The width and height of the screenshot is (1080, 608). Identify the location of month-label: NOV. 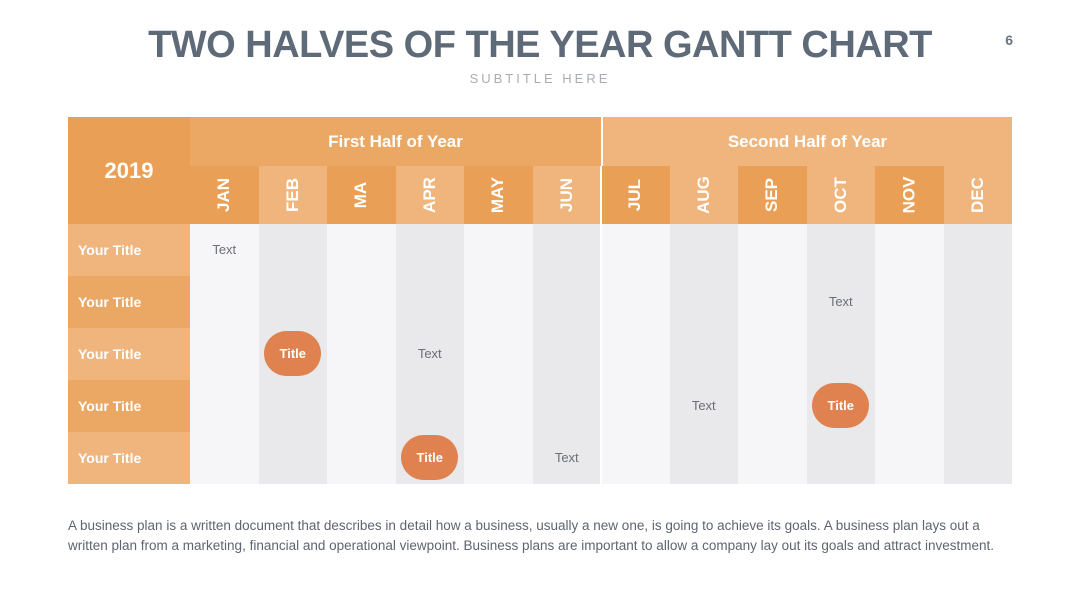
(909, 195).